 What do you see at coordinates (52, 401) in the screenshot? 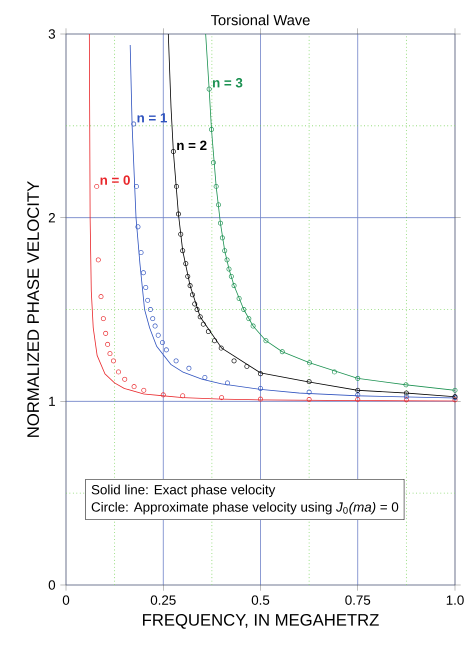
I see `y-tick-label: 1` at bounding box center [52, 401].